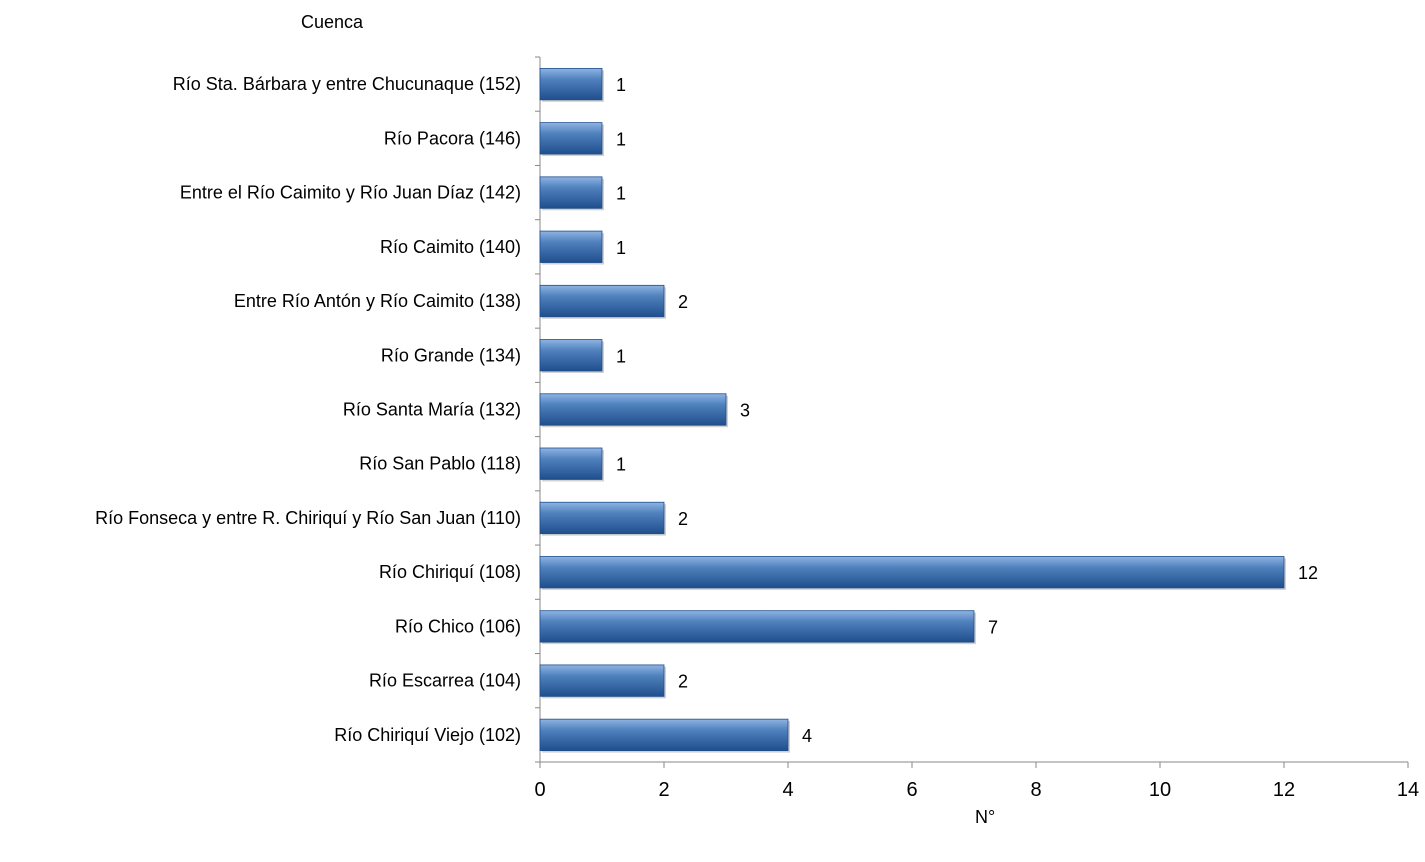  Describe the element at coordinates (450, 572) in the screenshot. I see `category-label: Río Chiriquí (108)` at that location.